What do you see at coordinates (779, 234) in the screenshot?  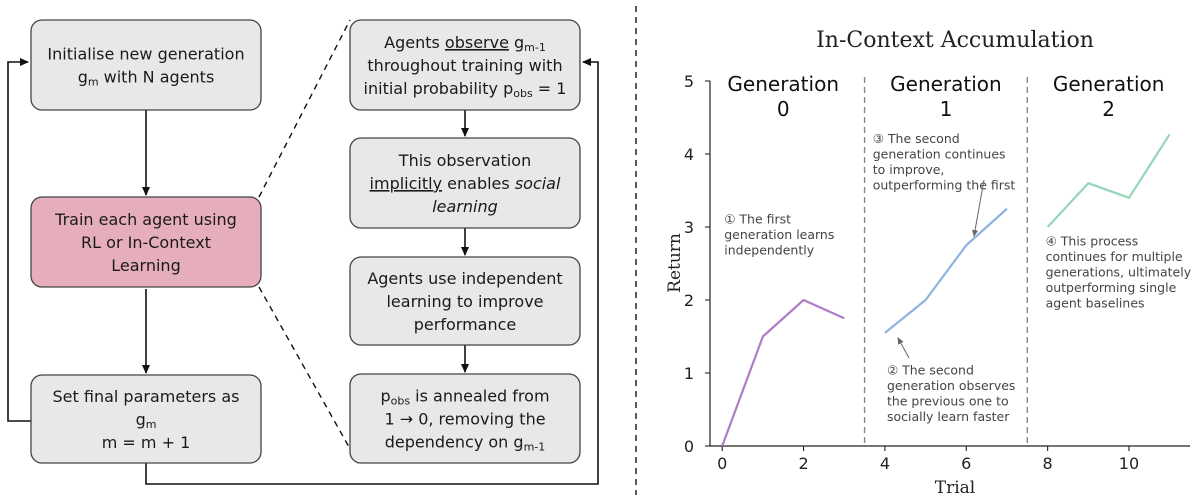 I see `annotation-text-0: generation learns` at bounding box center [779, 234].